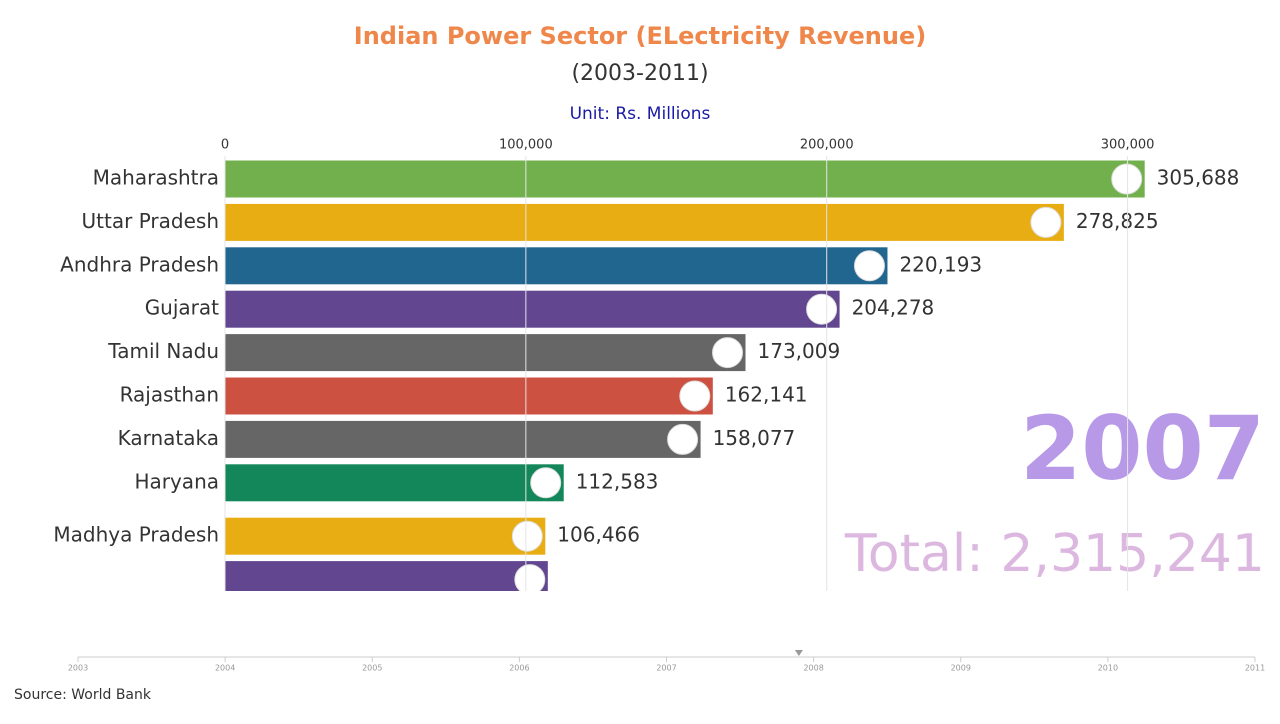  Describe the element at coordinates (1255, 668) in the screenshot. I see `timeline-tick-label: 2011` at that location.